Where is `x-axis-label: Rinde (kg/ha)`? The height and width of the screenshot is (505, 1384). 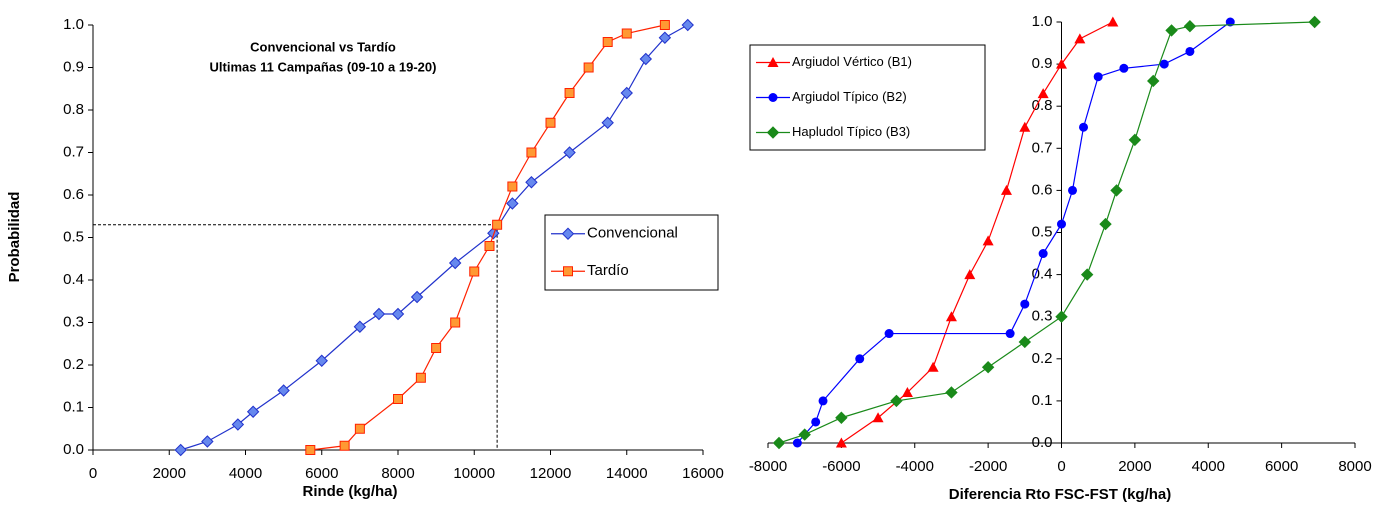 x-axis-label: Rinde (kg/ha) is located at coordinates (349, 491).